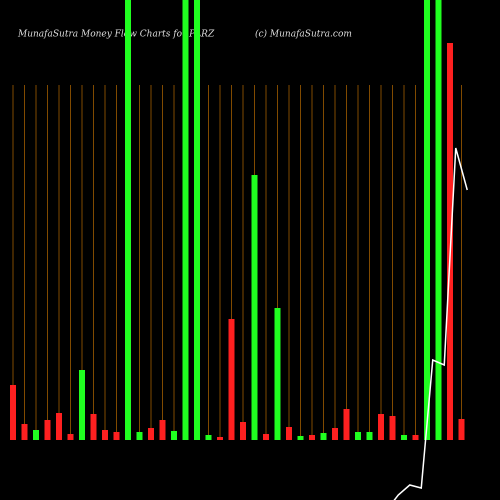  What do you see at coordinates (116, 35) in the screenshot?
I see `chart-title: MunafaSutra Money Flow Charts for PLRZ` at bounding box center [116, 35].